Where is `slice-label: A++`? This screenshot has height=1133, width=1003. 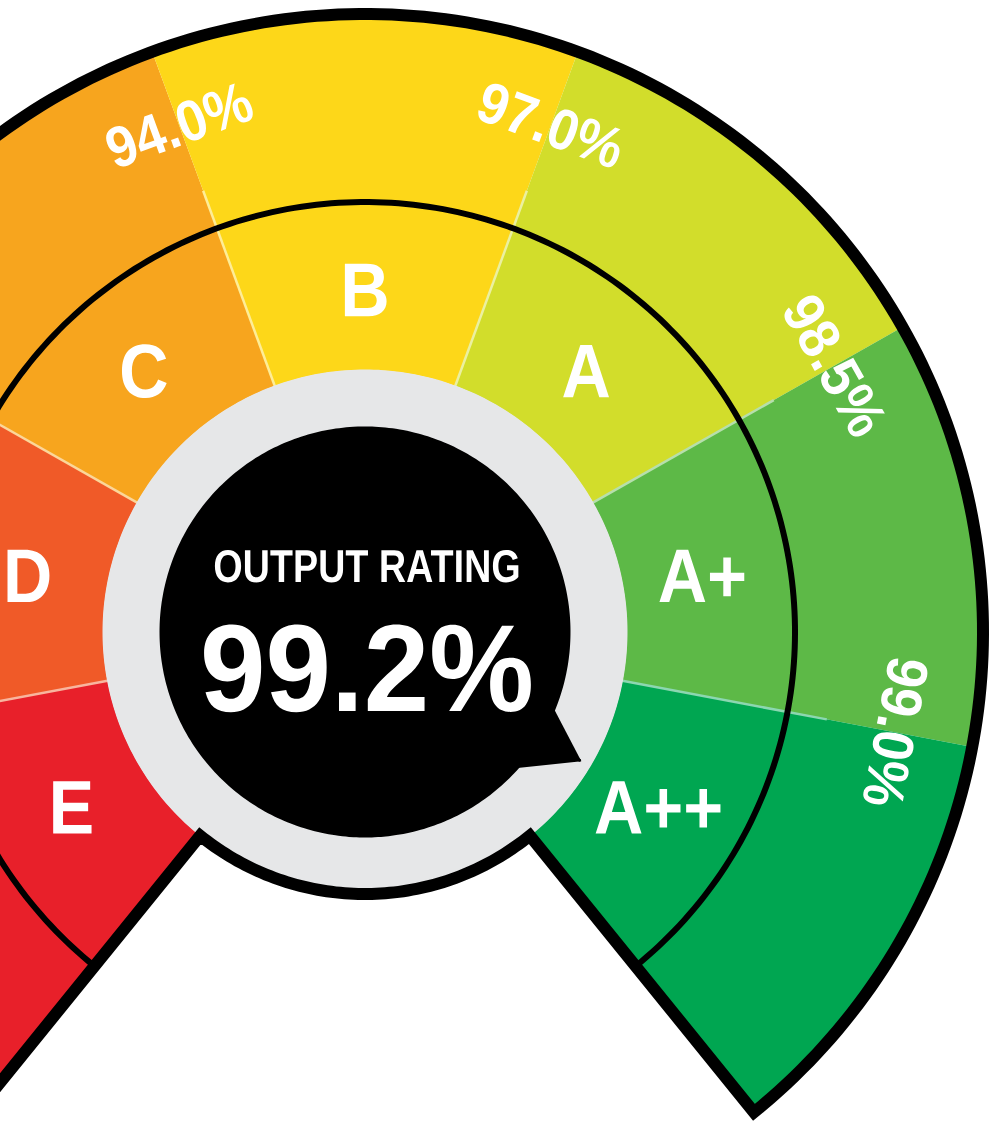
slice-label: A++ is located at coordinates (658, 807).